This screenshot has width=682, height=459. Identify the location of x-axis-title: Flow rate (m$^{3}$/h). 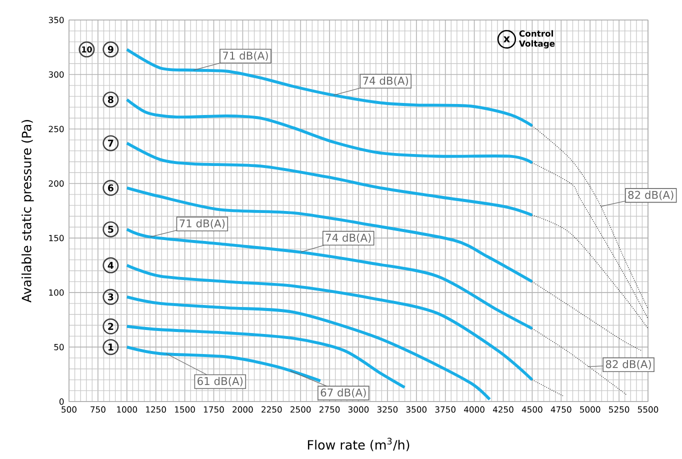
(359, 445).